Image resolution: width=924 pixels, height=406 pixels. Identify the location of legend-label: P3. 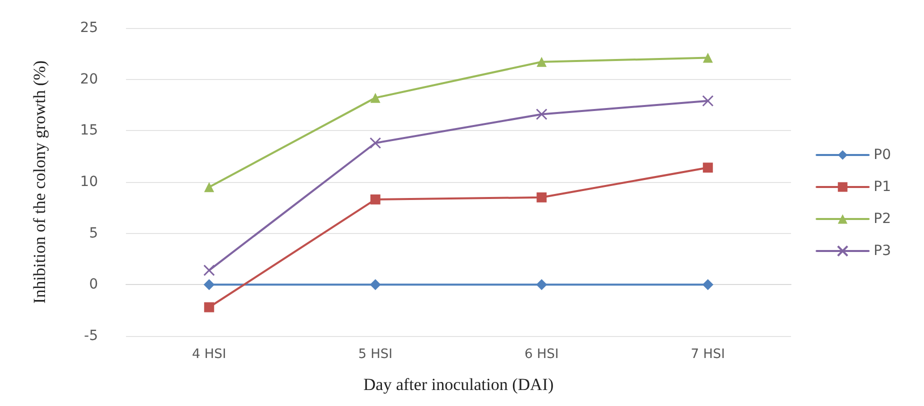
(883, 251).